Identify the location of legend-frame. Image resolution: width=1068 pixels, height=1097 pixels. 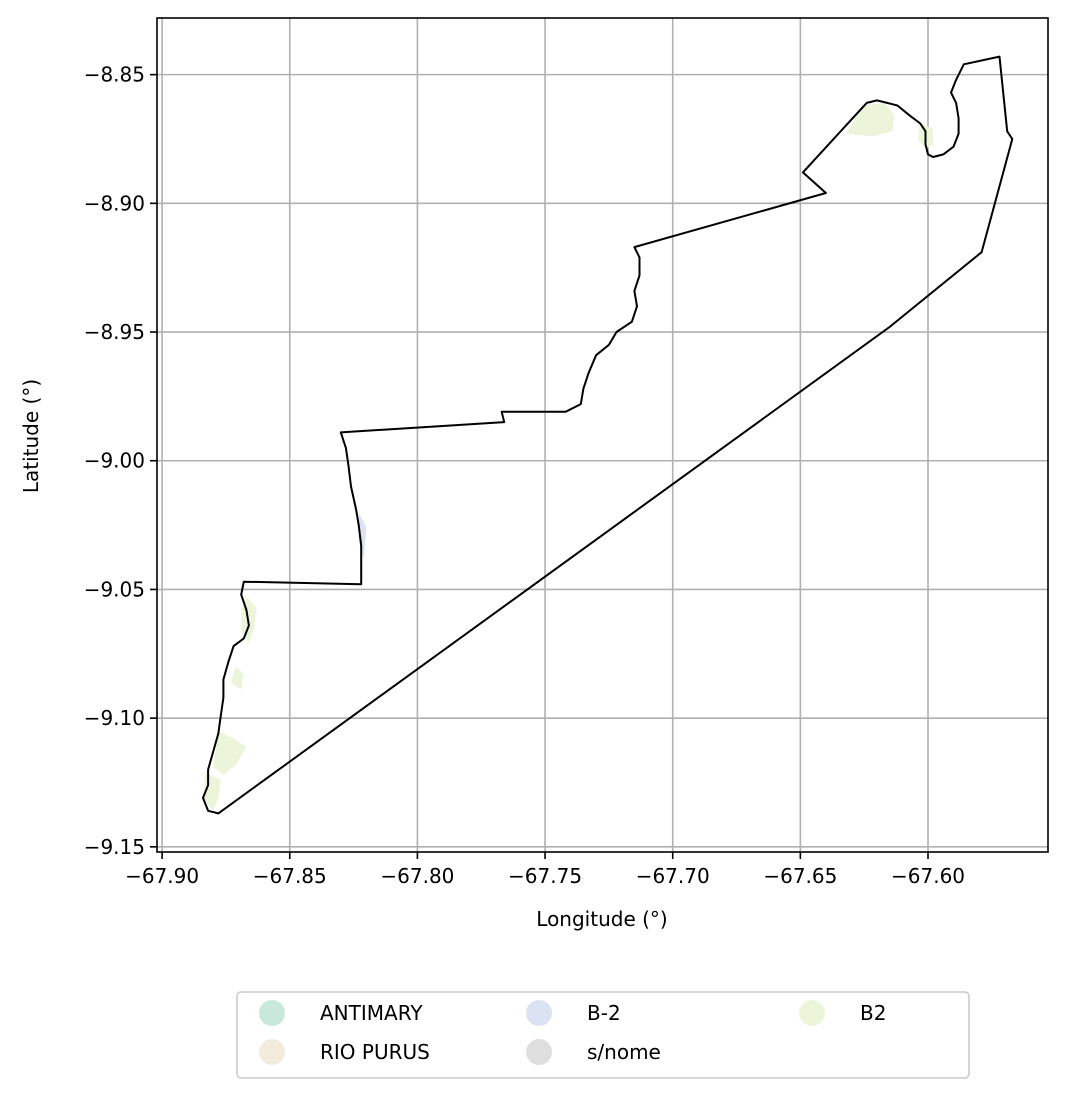
(603, 1035).